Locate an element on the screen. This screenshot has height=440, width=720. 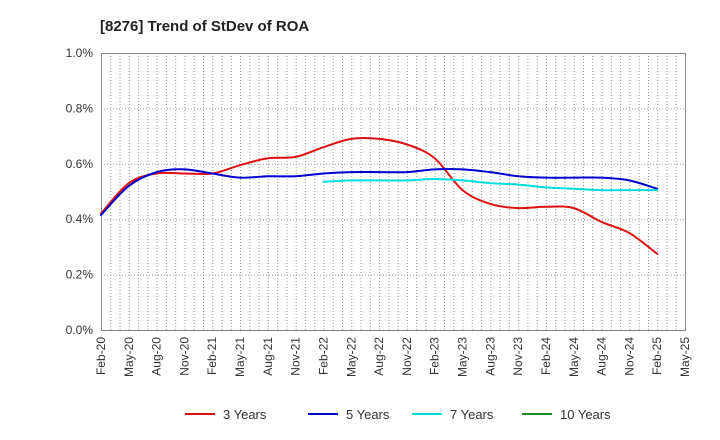
legend: 3 Years 5 Years 7 Years 10 Years is located at coordinates (398, 414).